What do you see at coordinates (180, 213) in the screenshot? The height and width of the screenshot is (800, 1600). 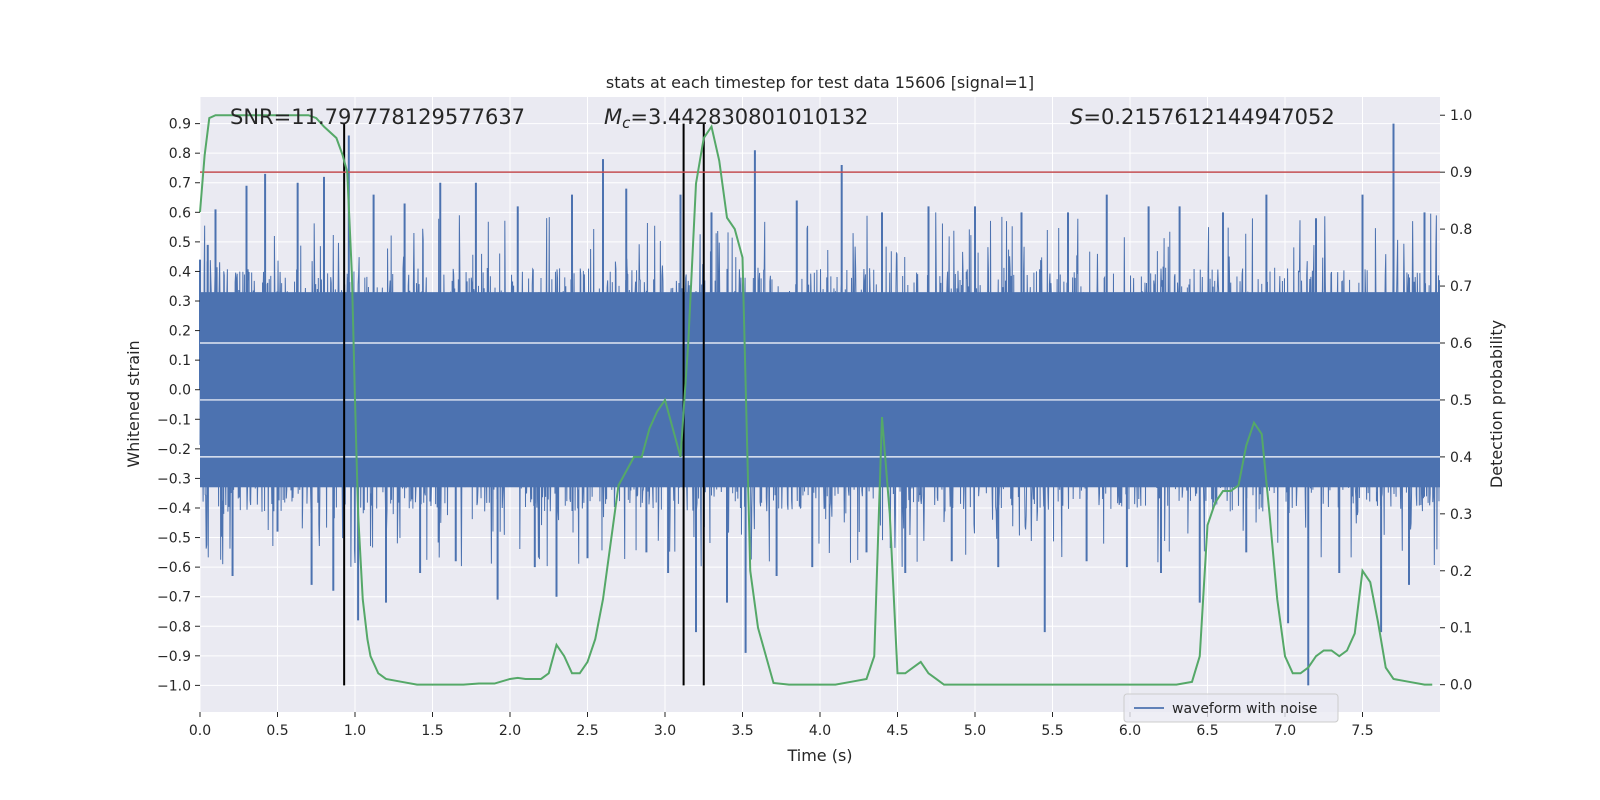 I see `y-tick-label: 0.6` at bounding box center [180, 213].